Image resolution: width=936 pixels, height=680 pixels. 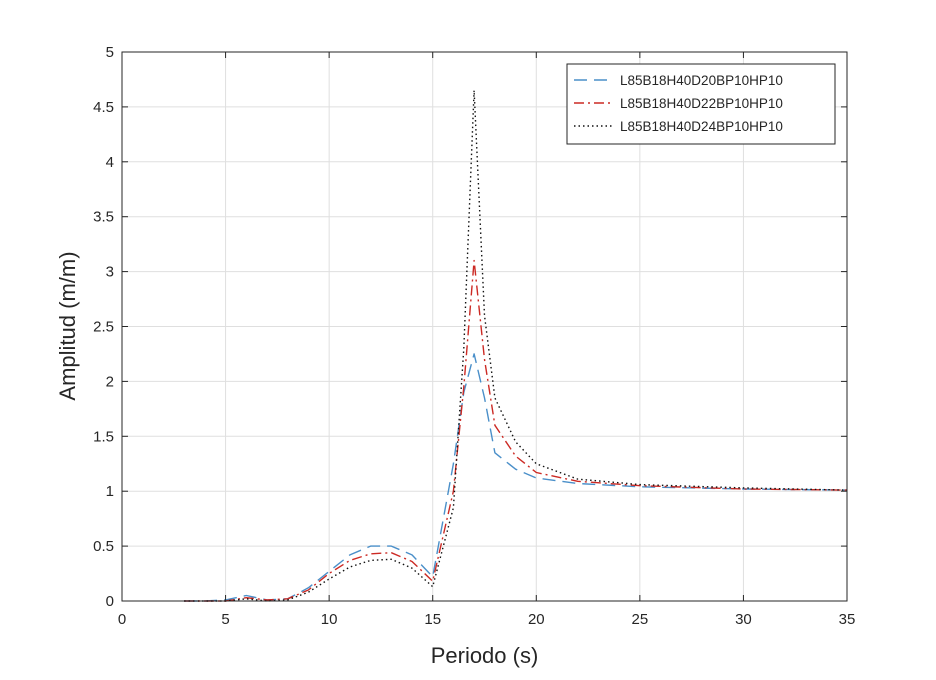 What do you see at coordinates (103, 436) in the screenshot?
I see `y-tick-label: 1.5` at bounding box center [103, 436].